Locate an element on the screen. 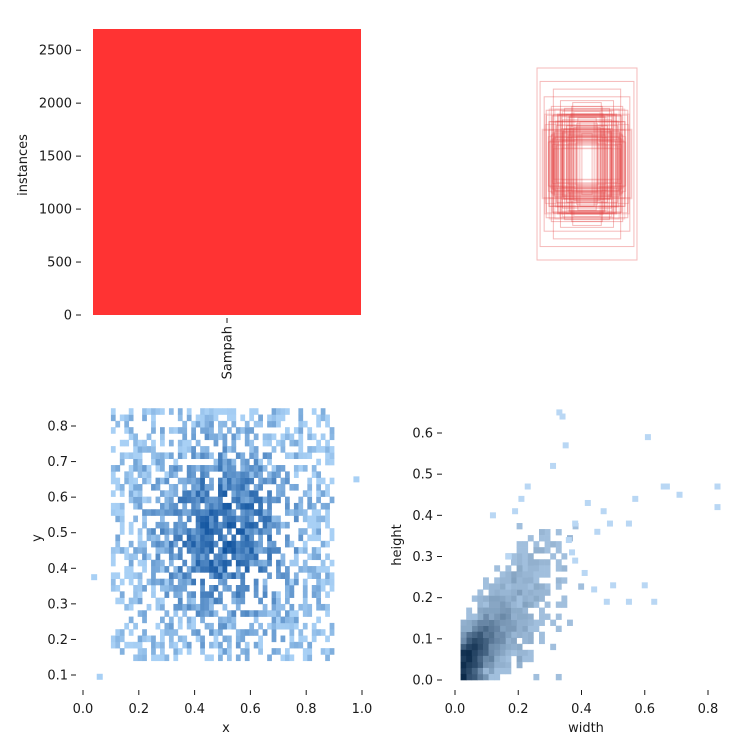 This screenshot has width=750, height=750. wh-y-tick-label: 0.0 is located at coordinates (422, 681).